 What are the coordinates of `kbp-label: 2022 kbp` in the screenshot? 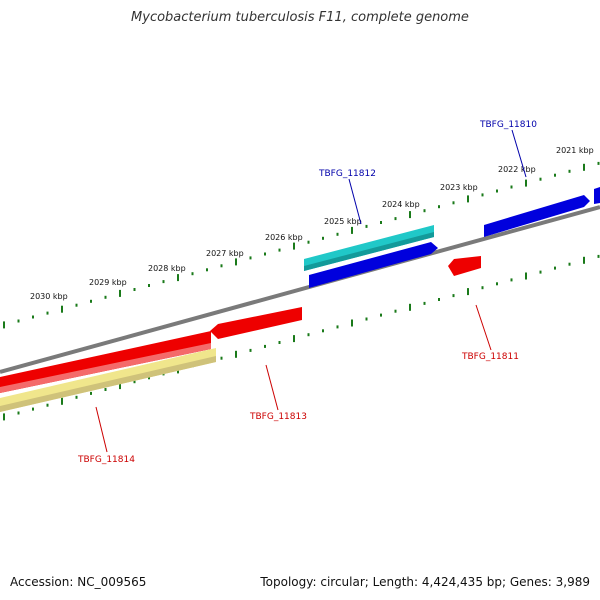 It's located at (517, 169).